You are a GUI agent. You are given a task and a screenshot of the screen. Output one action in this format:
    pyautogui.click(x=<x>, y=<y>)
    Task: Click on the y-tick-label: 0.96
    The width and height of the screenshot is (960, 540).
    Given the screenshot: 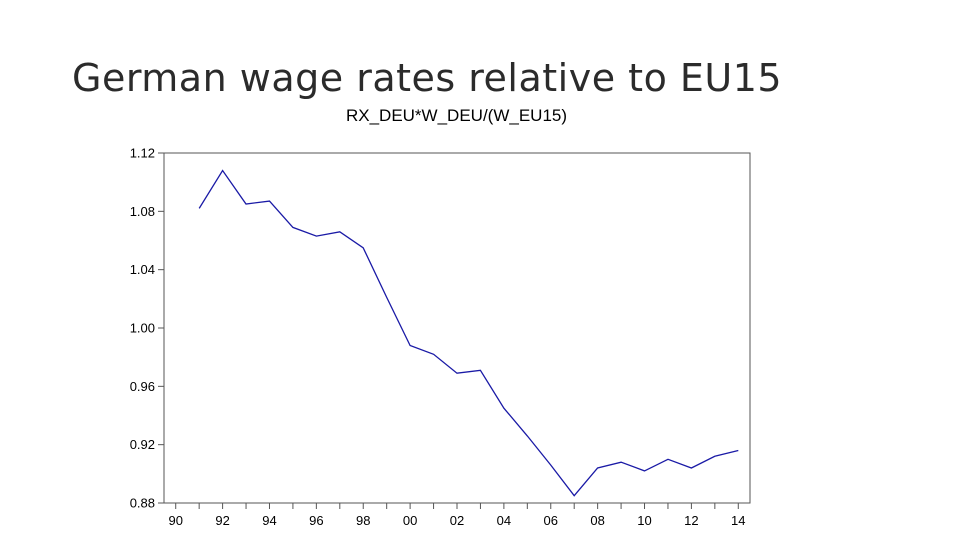 What is the action you would take?
    pyautogui.click(x=142, y=386)
    